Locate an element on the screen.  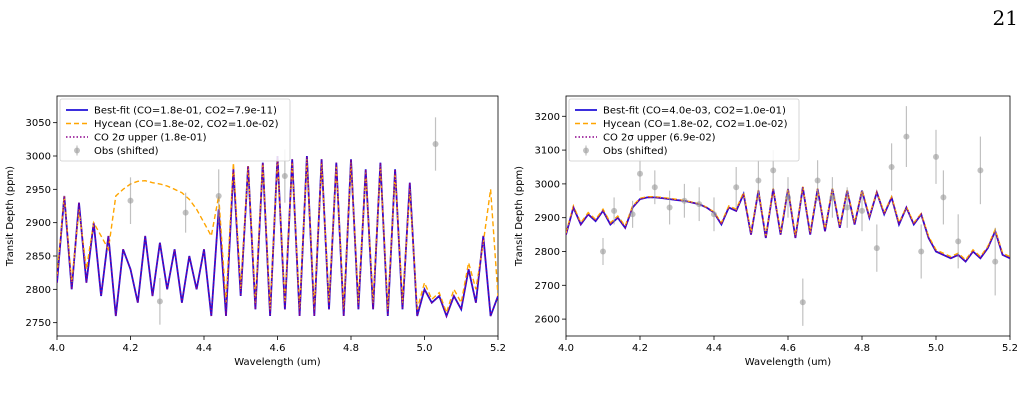
page-number: 21 is located at coordinates (1005, 18).